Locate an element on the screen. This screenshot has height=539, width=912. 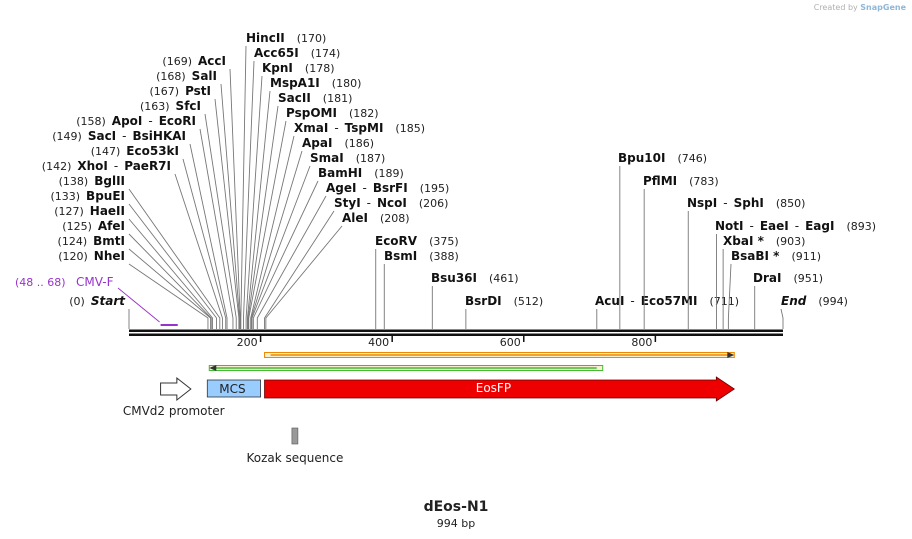
site-sfci: (163) SfcI is located at coordinates (188, 214).